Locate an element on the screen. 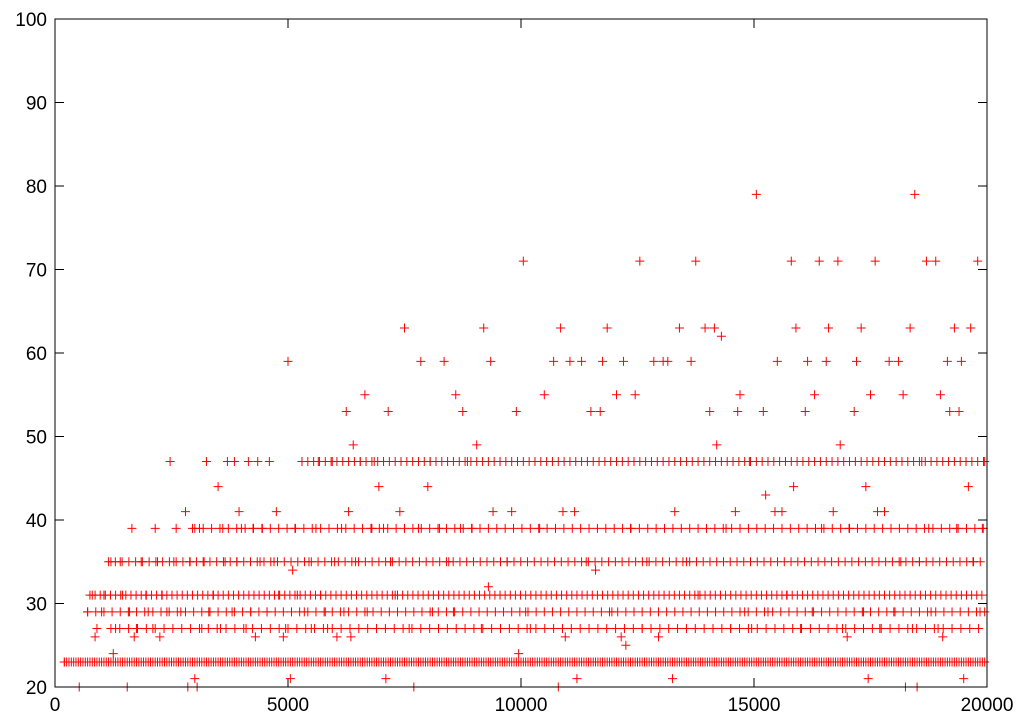  x-tick-label: 10000 is located at coordinates (521, 705).